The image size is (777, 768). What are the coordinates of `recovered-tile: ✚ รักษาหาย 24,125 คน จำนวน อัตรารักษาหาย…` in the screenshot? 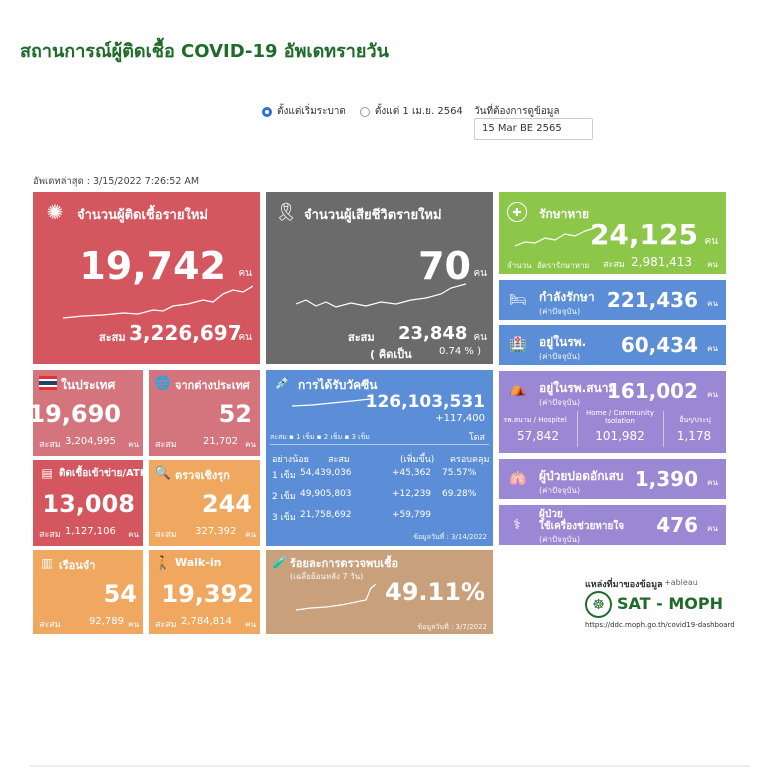 It's located at (612, 233).